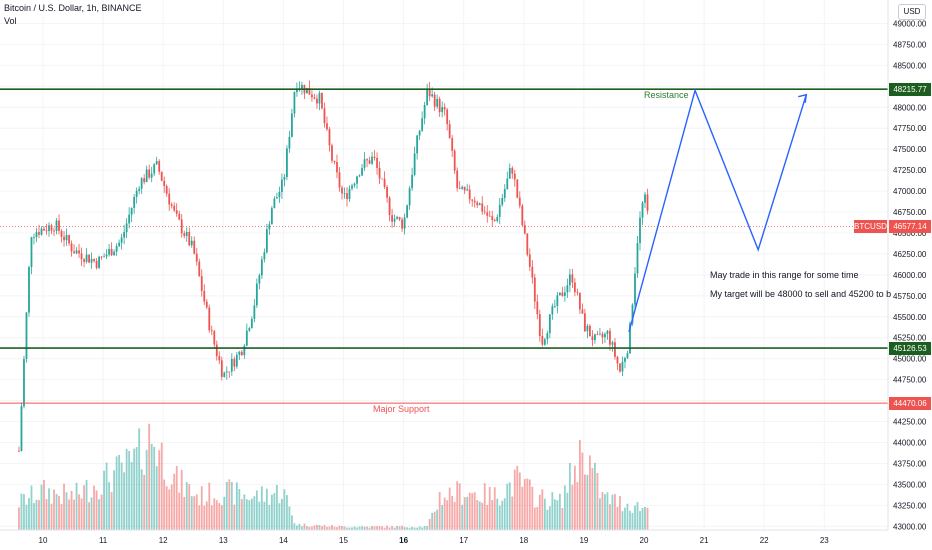  What do you see at coordinates (910, 233) in the screenshot?
I see `price-tick-label: 46500.00` at bounding box center [910, 233].